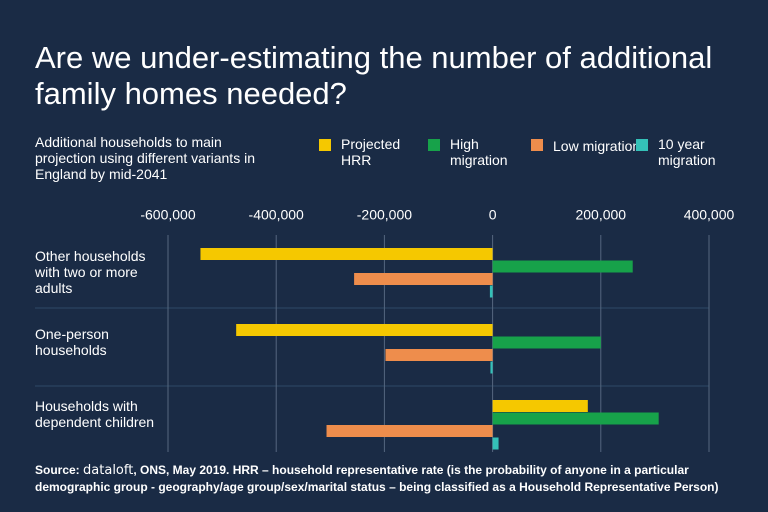 The image size is (768, 512). I want to click on legend-label: Low migration, so click(597, 146).